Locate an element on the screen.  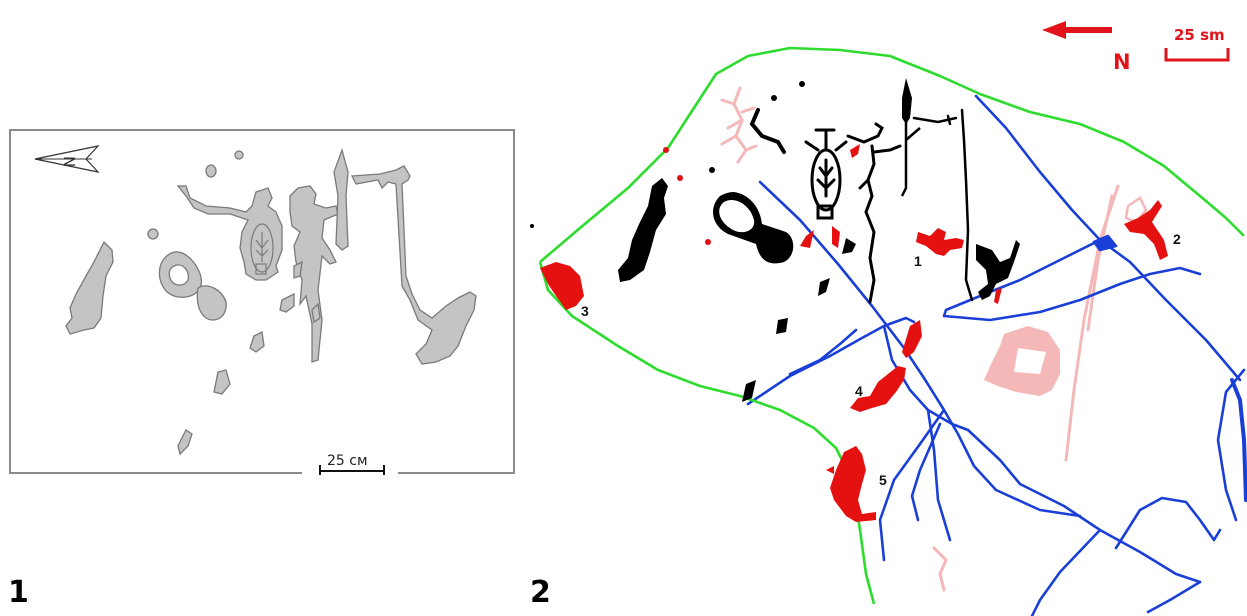
panel-1-north-label: N is located at coordinates (69, 161).